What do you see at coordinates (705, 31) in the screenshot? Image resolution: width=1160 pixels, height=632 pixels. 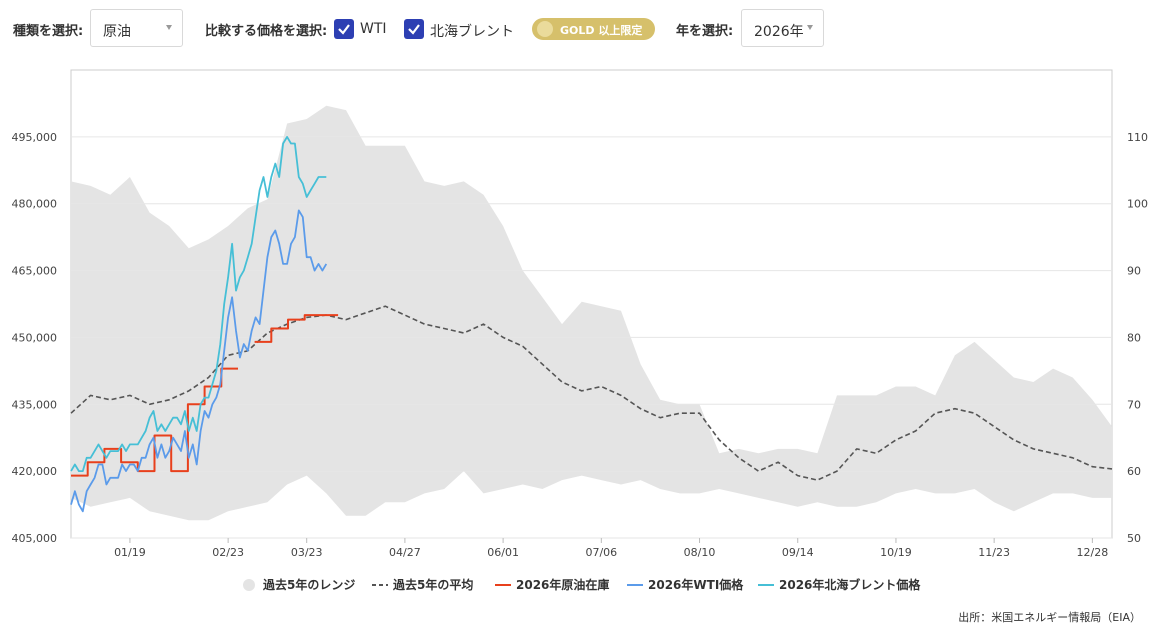 I see `year-label: 年を選択:` at bounding box center [705, 31].